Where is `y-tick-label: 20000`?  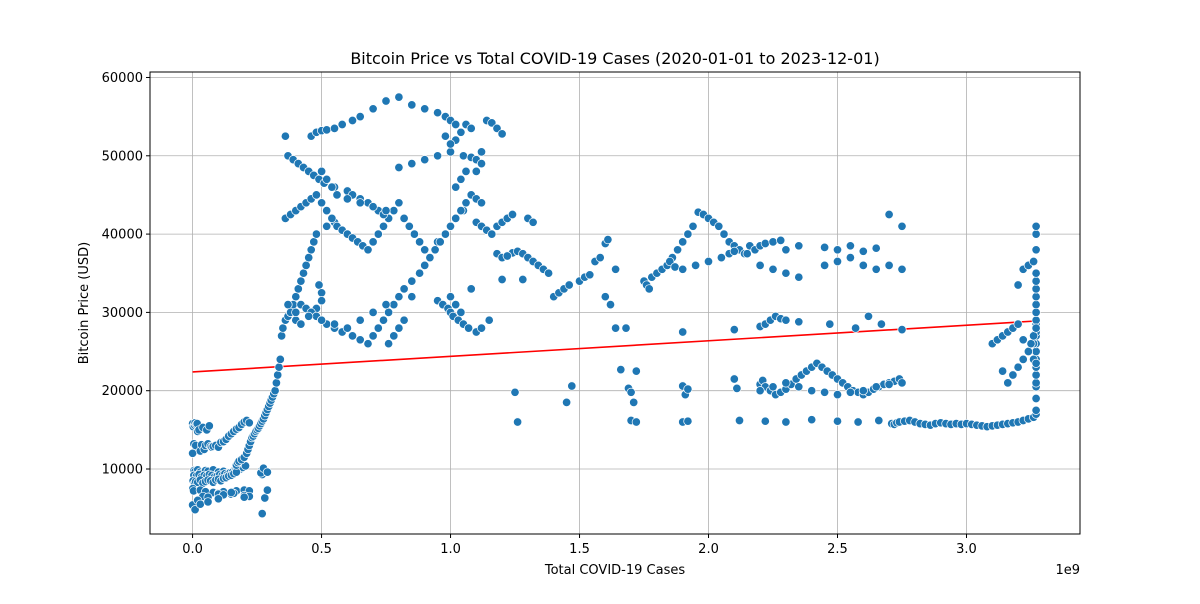
y-tick-label: 20000 is located at coordinates (122, 391).